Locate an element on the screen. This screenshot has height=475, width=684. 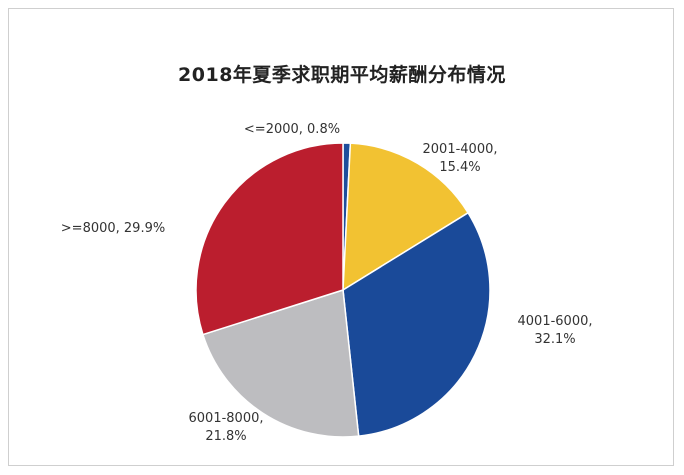
slice-label-1: <=2000, 0.8% is located at coordinates (292, 129).